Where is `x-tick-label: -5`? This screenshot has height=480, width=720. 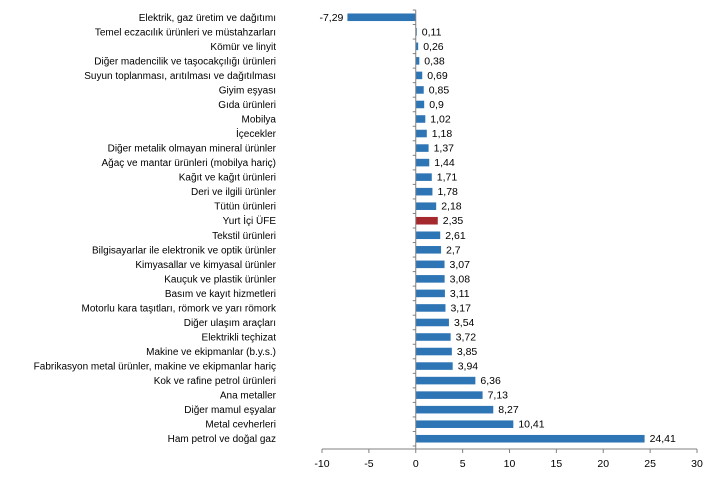
x-tick-label: -5 is located at coordinates (368, 464).